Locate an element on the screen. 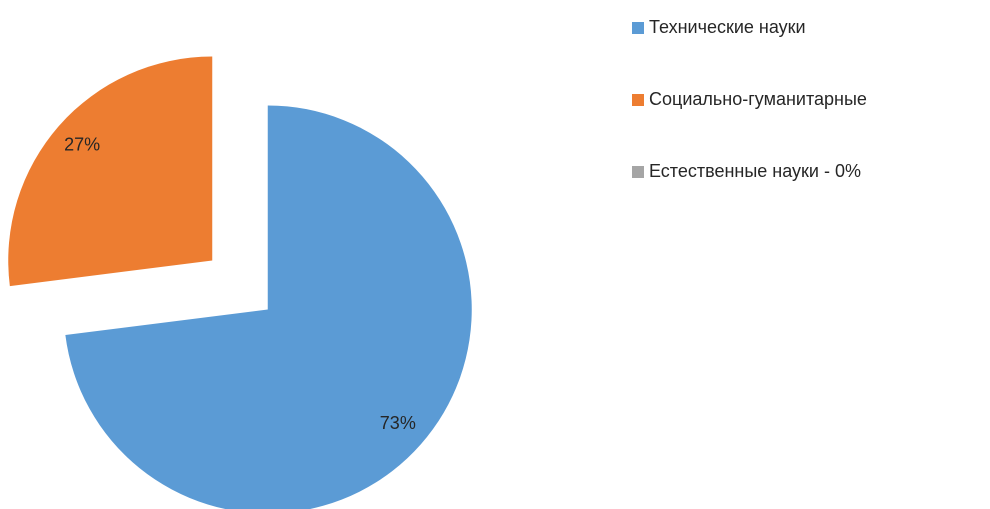 This screenshot has width=990, height=509. legend-label: Естественные науки - 0% is located at coordinates (755, 171).